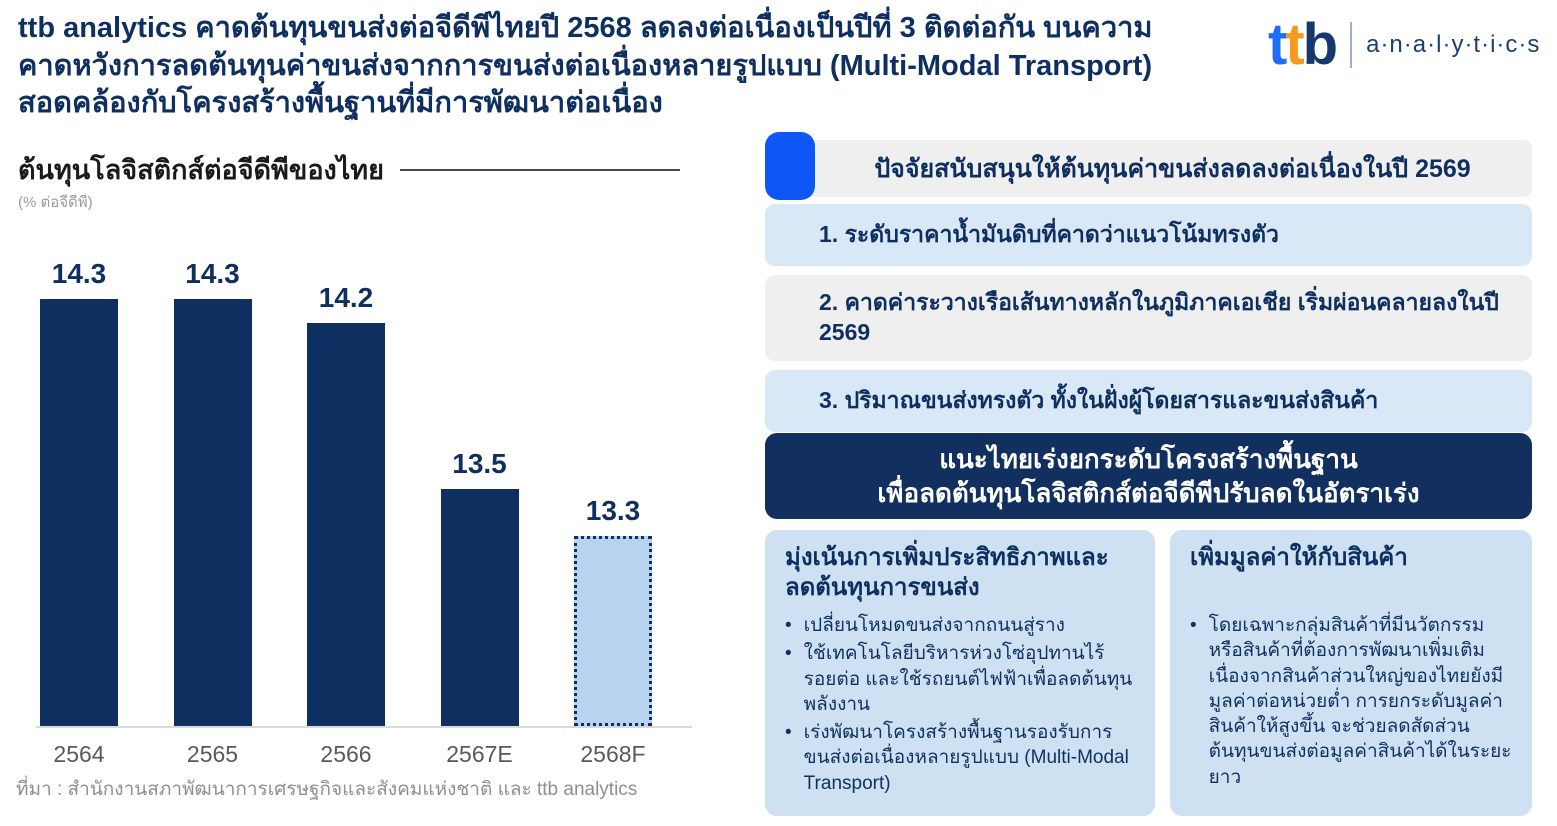 The width and height of the screenshot is (1557, 826). What do you see at coordinates (1294, 44) in the screenshot?
I see `ttb-letter-t2: t` at bounding box center [1294, 44].